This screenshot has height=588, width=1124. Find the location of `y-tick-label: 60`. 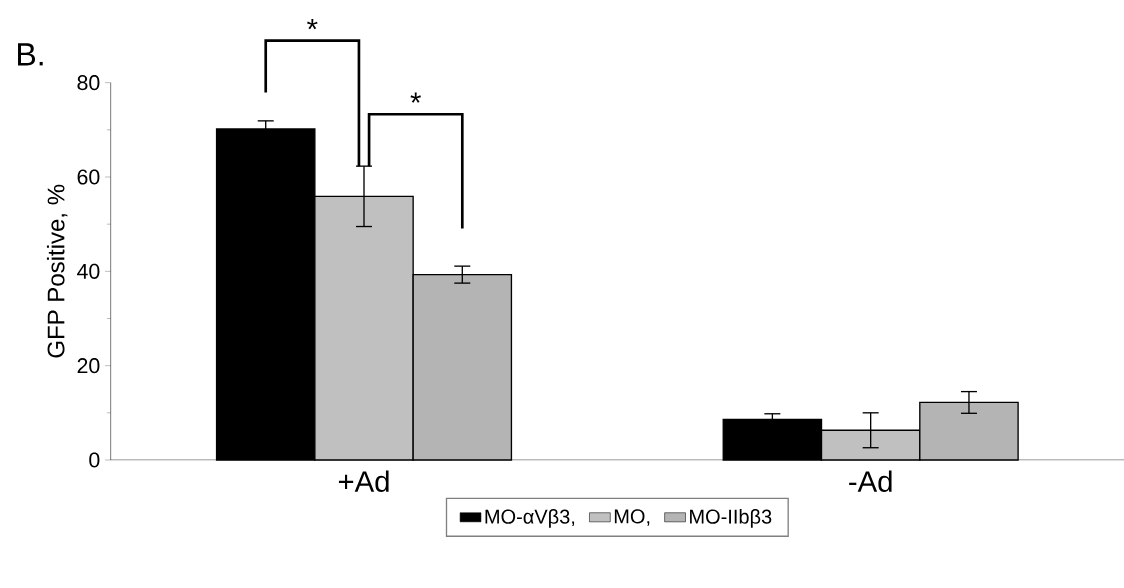

y-tick-label: 60 is located at coordinates (88, 177).